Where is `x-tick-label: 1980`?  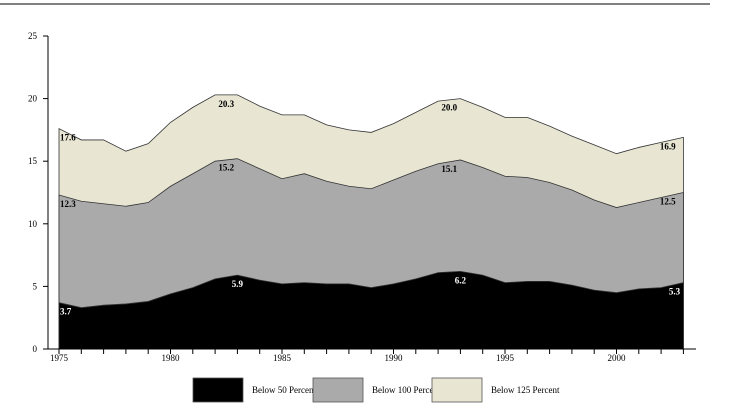
x-tick-label: 1980 is located at coordinates (171, 358).